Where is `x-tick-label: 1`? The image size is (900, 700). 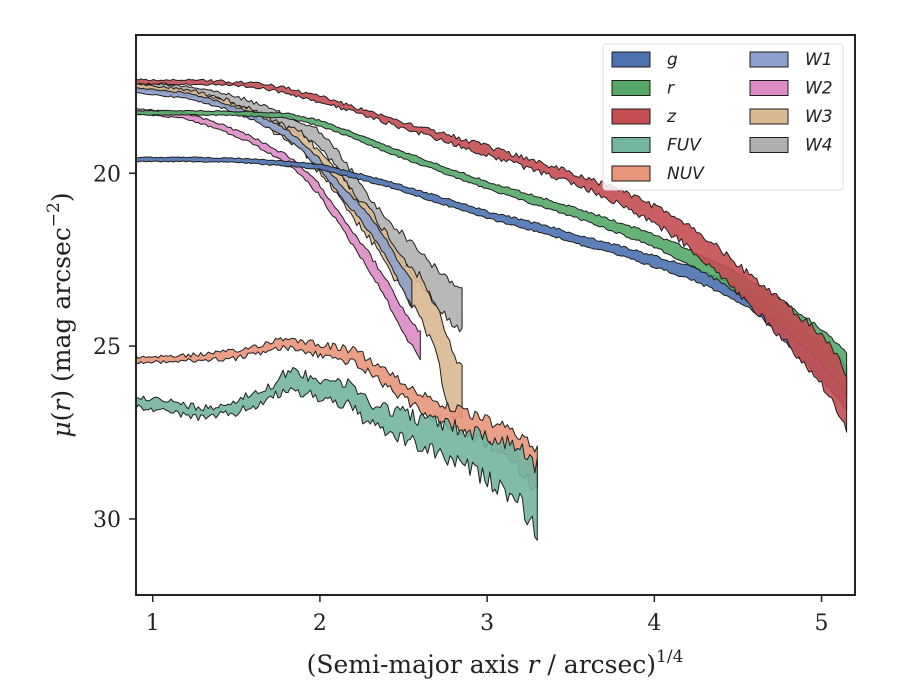 x-tick-label: 1 is located at coordinates (153, 623).